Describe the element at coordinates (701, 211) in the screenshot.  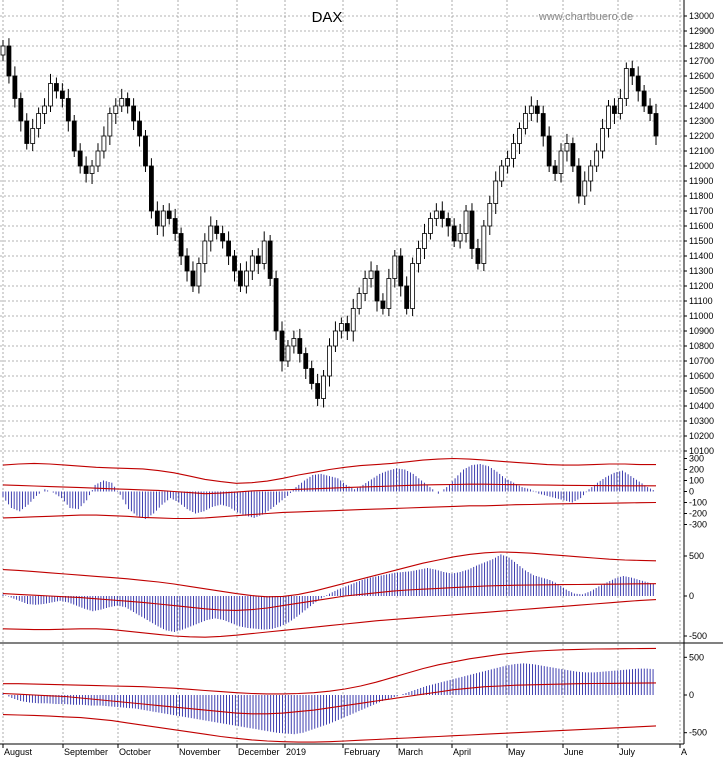
I see `price-tick-label: 11700` at that location.